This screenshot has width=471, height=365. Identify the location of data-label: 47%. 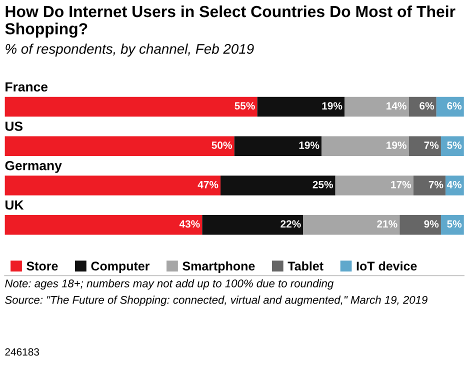
(208, 184).